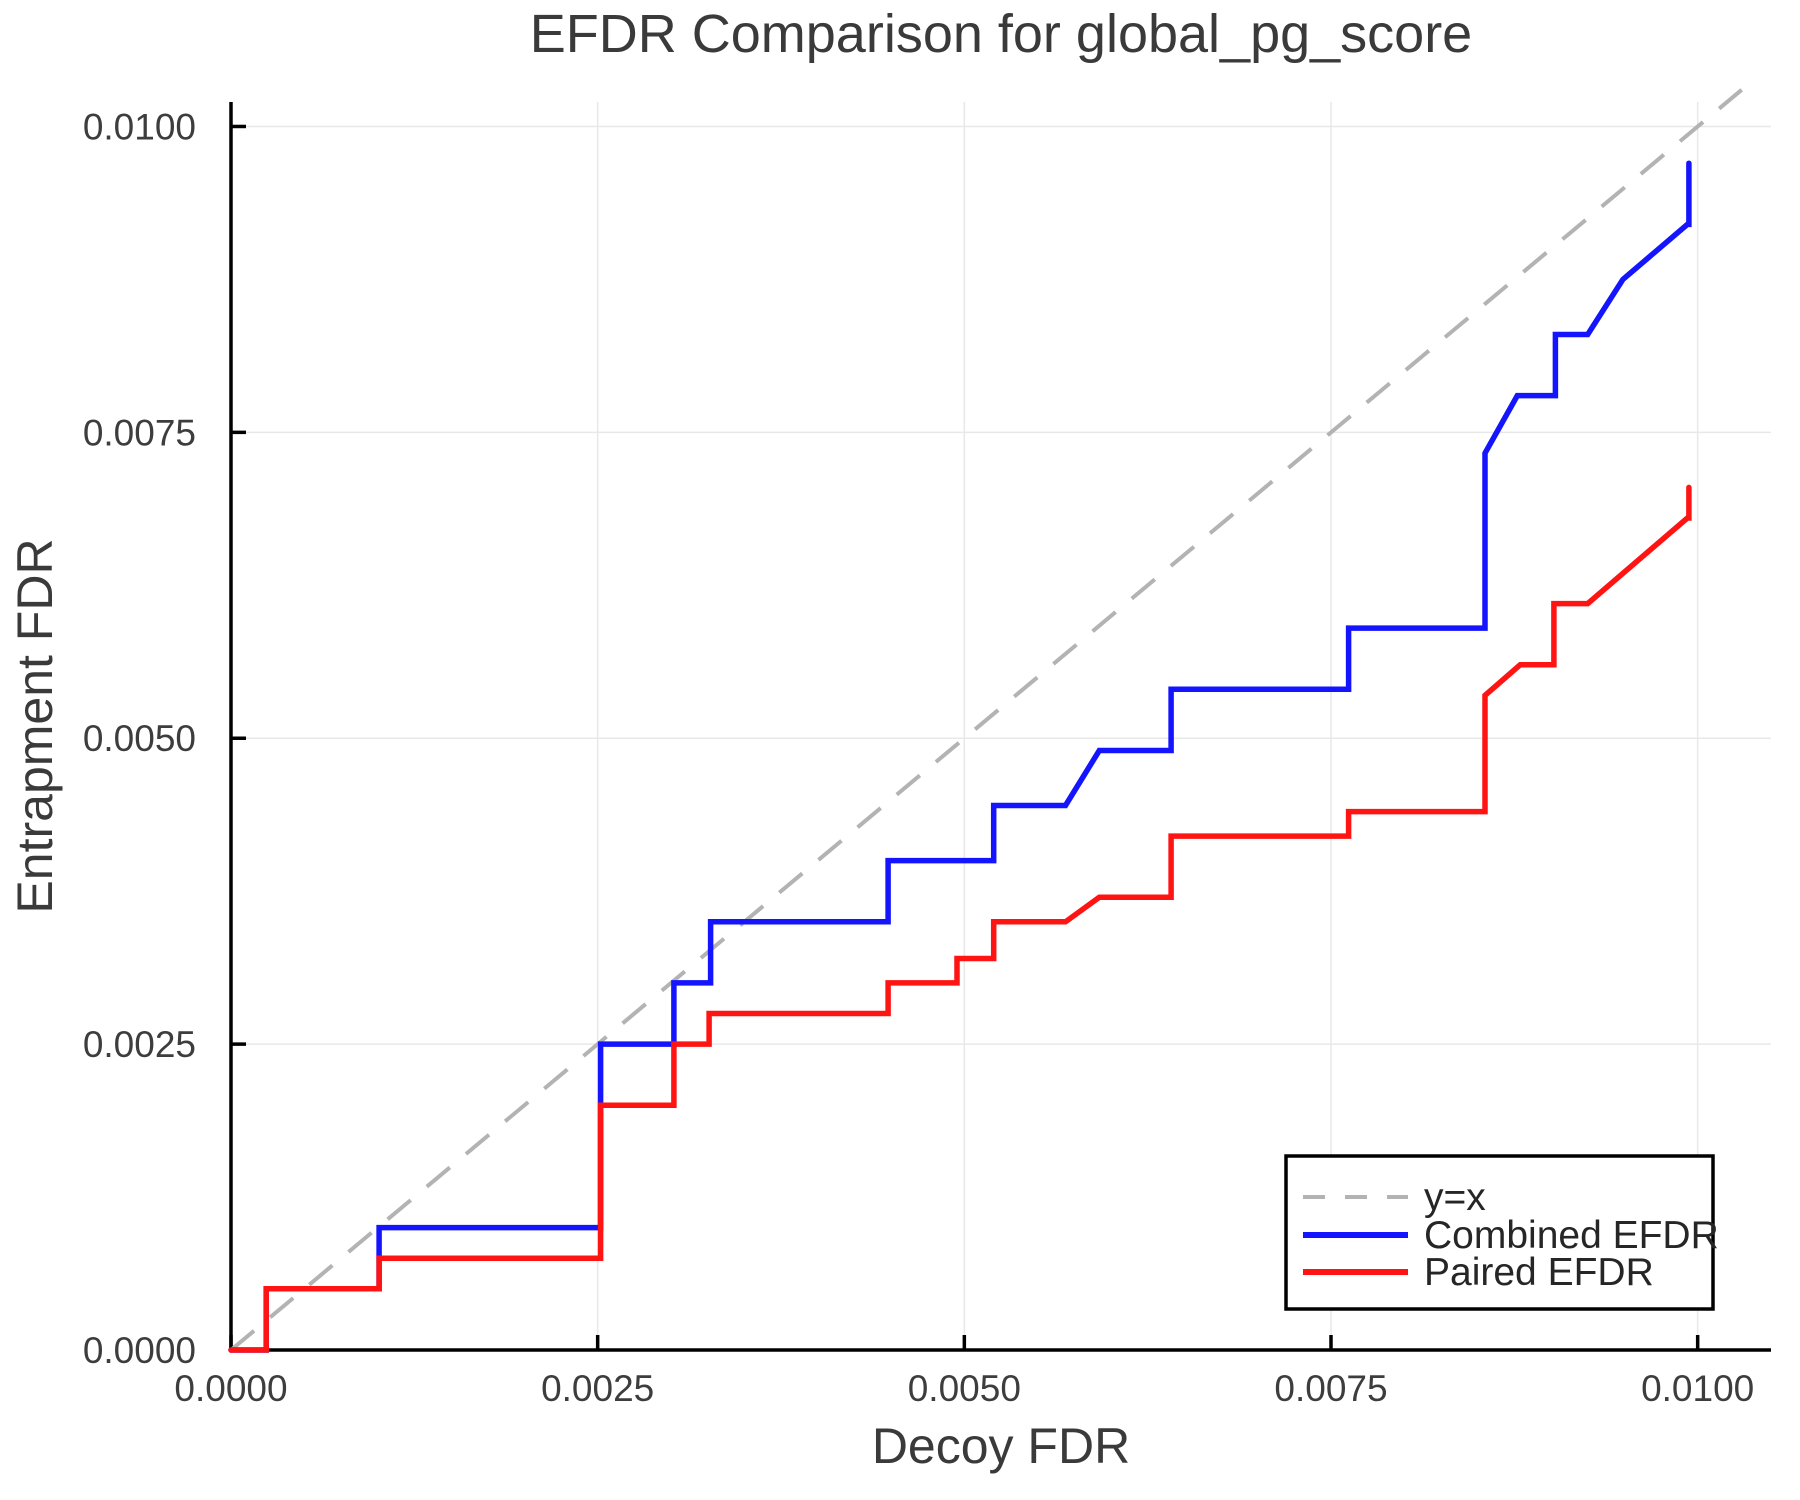 Image resolution: width=1800 pixels, height=1500 pixels. I want to click on legend: y=x Combined EFDR Paired EFDR, so click(1501, 1232).